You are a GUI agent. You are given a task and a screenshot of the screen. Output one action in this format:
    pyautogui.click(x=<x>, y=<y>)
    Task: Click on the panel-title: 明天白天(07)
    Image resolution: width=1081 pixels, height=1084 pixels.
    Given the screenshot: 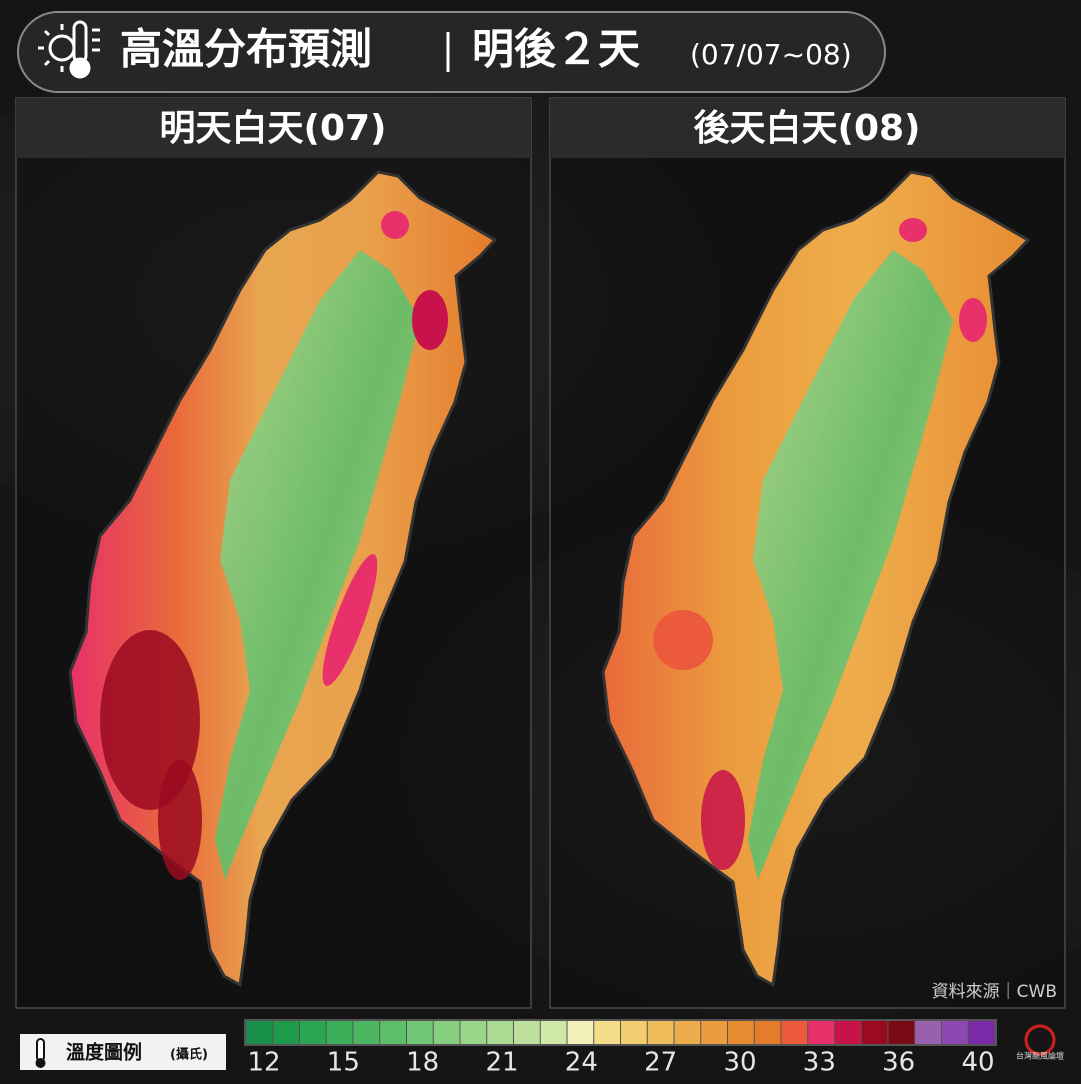 What is the action you would take?
    pyautogui.click(x=272, y=128)
    